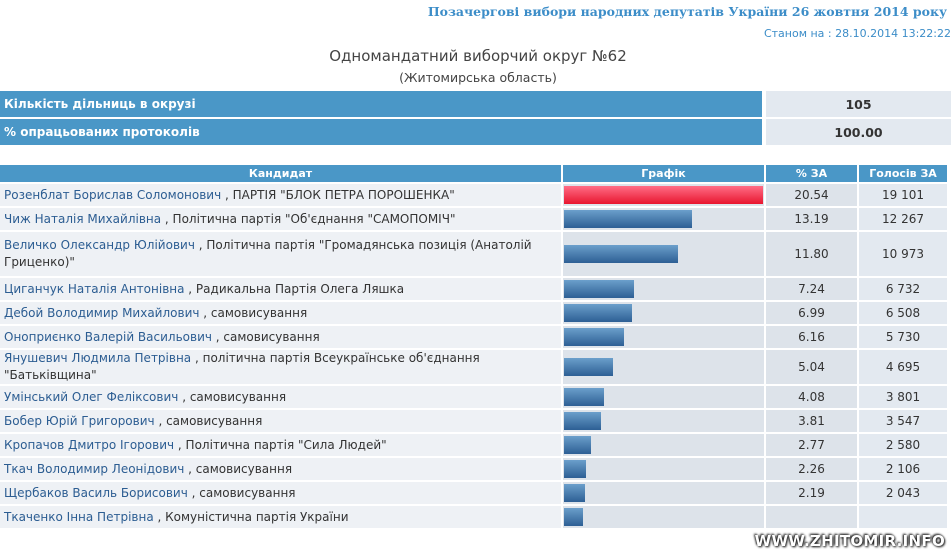 This screenshot has width=951, height=554. What do you see at coordinates (849, 541) in the screenshot?
I see `watermark: WWW.ZHITOMIR.INFO` at bounding box center [849, 541].